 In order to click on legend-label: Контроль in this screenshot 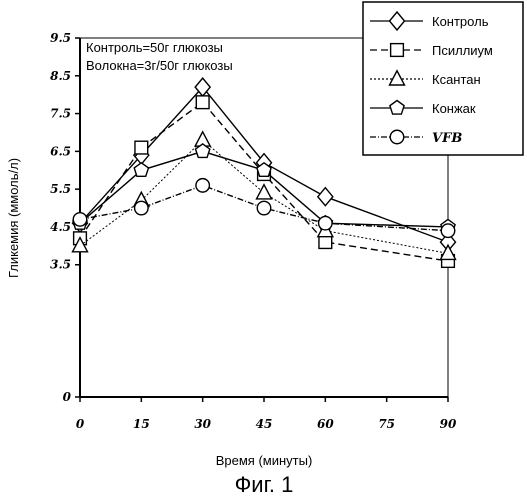, I will do `click(460, 21)`.